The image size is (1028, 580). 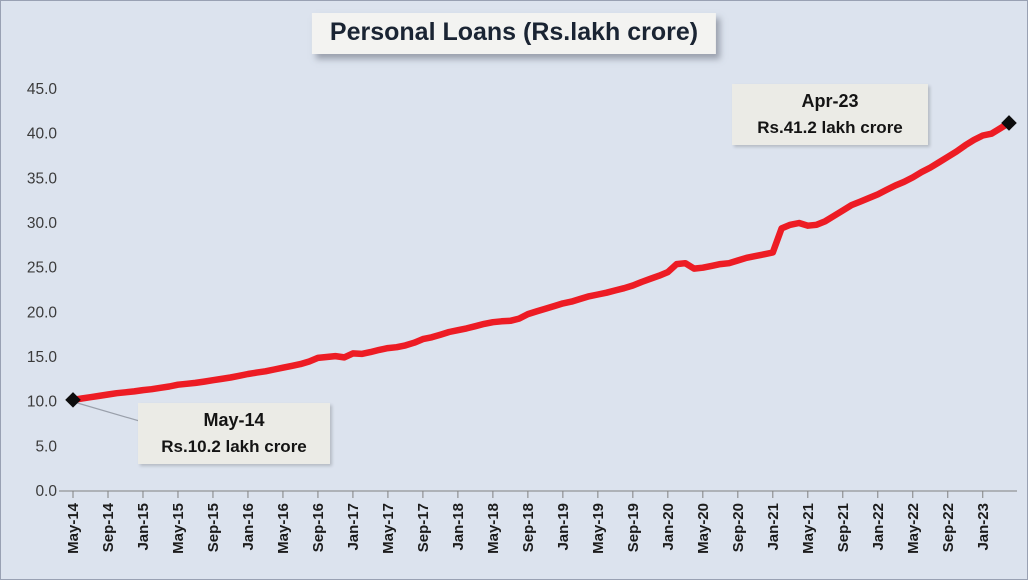 I want to click on y-axis-label: 15.0, so click(x=42, y=357).